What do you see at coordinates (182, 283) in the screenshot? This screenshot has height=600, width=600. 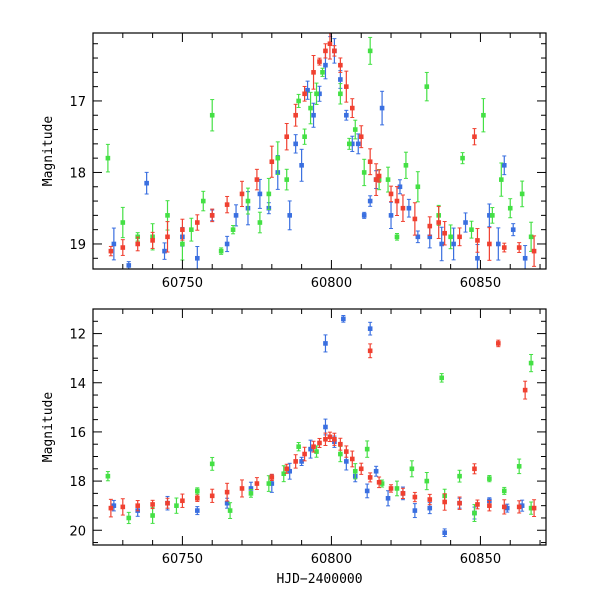 I see `x-tick-label: 60750` at bounding box center [182, 283].